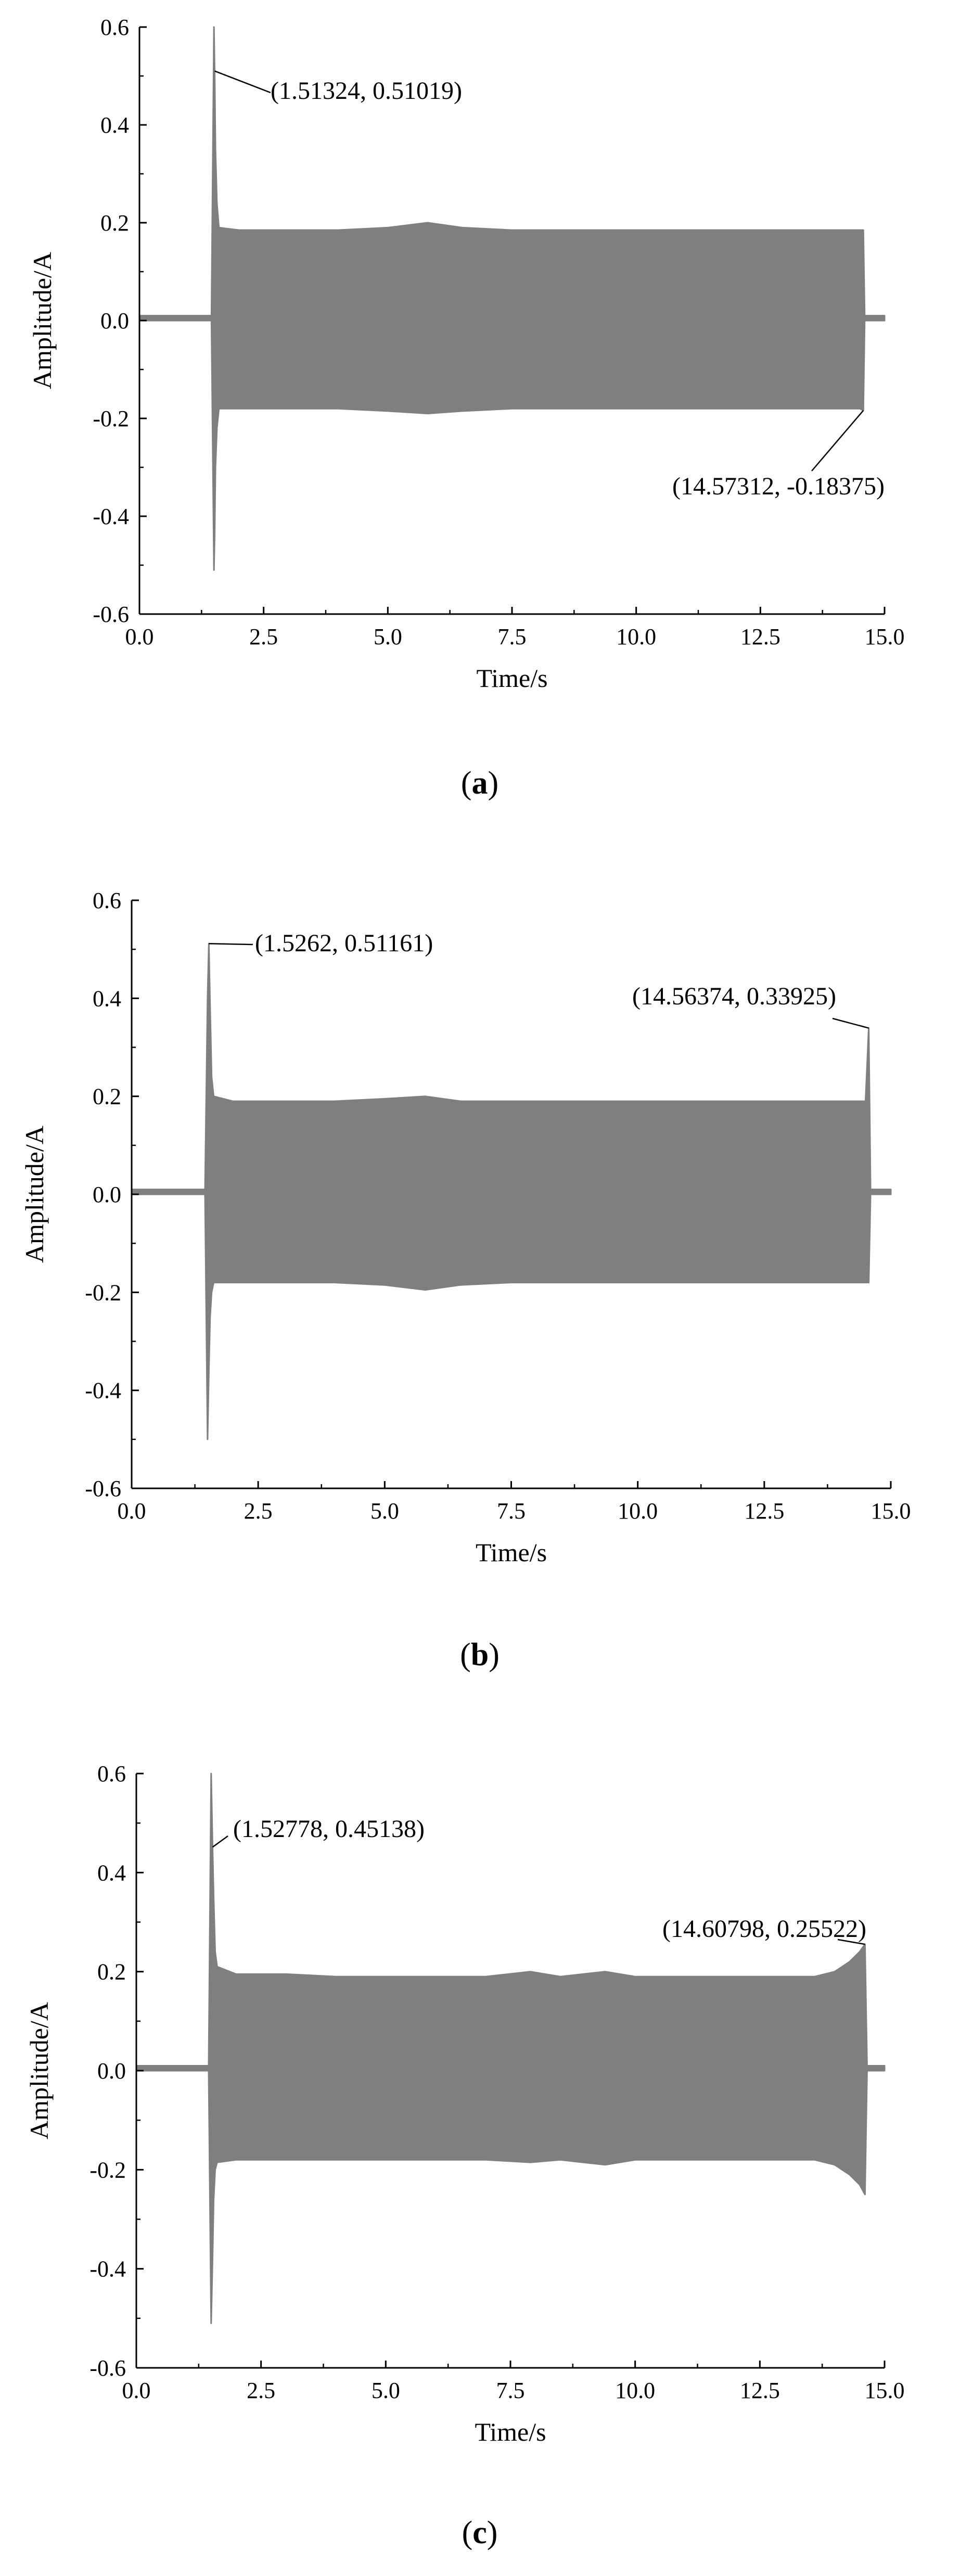  I want to click on caption-letter: b, so click(480, 1655).